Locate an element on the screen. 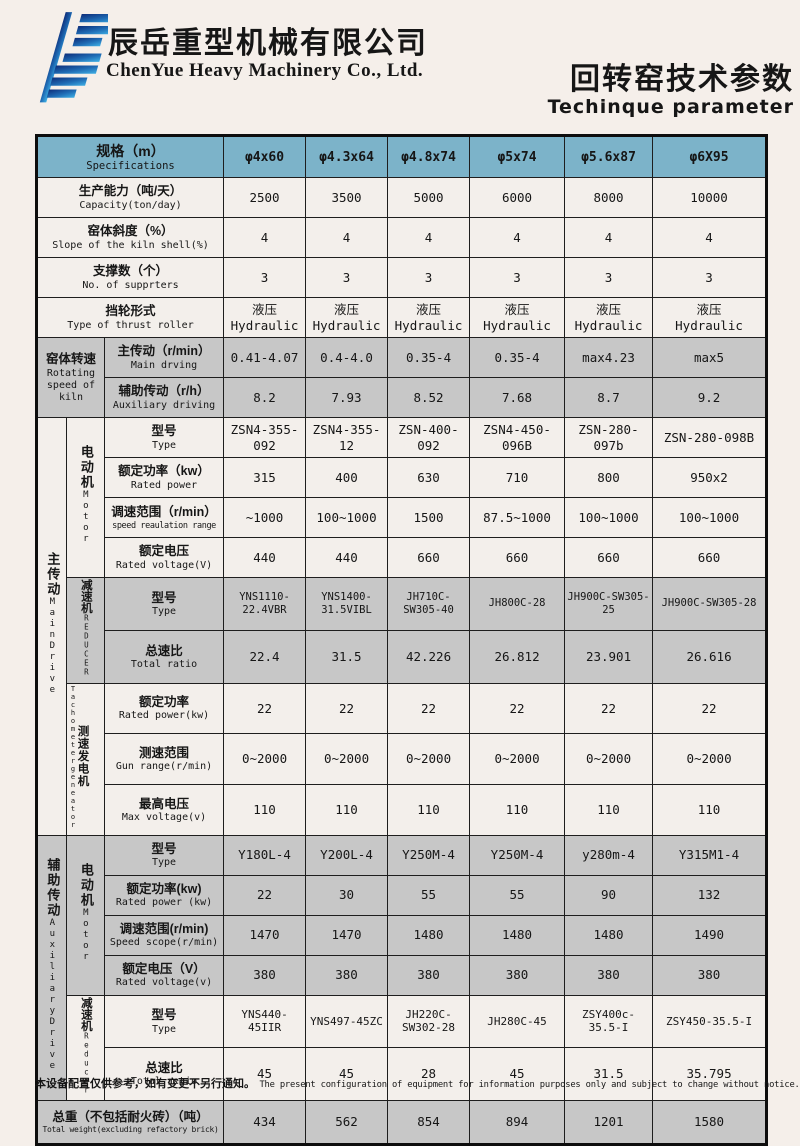 This screenshot has width=800, height=1146. row-label: 额定功率 Rated power(kw) is located at coordinates (164, 708).